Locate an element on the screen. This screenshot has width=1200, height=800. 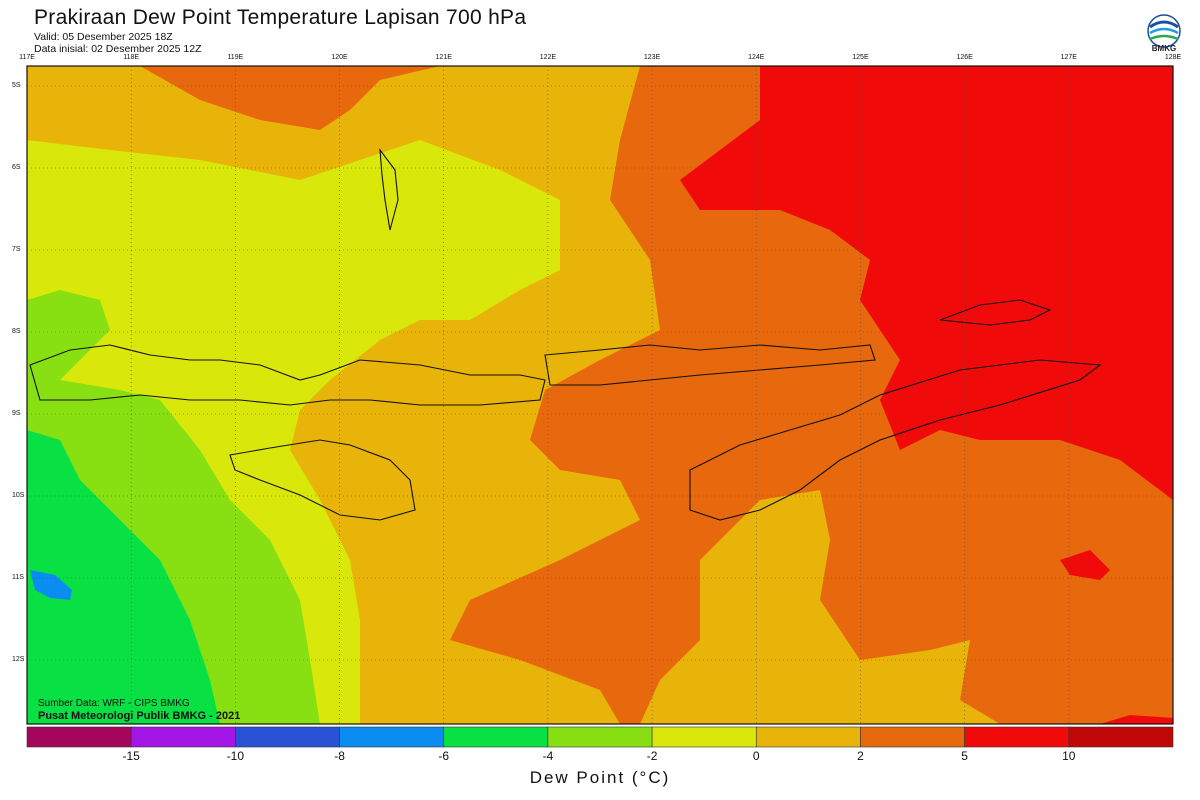
lat-label-6S: 6S is located at coordinates (16, 167).